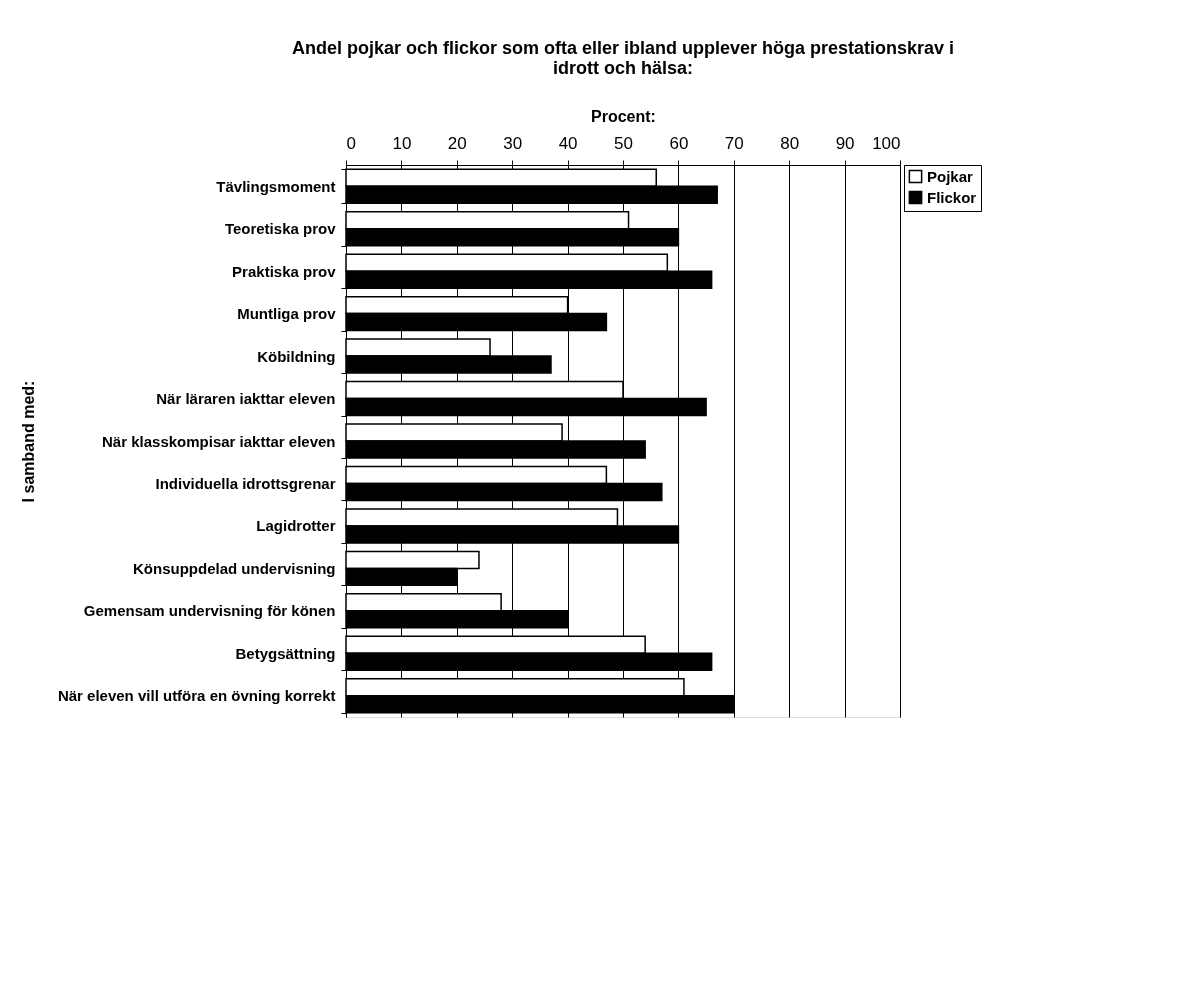 The width and height of the screenshot is (1177, 996). I want to click on x-tick-label: 90, so click(845, 143).